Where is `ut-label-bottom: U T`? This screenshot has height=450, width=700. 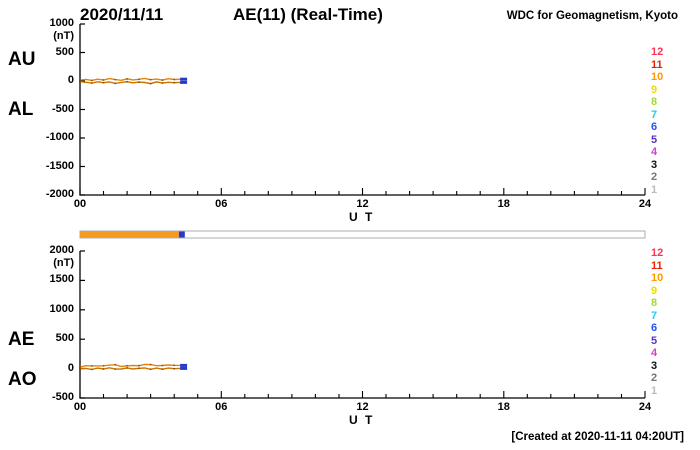 ut-label-bottom: U T is located at coordinates (362, 420).